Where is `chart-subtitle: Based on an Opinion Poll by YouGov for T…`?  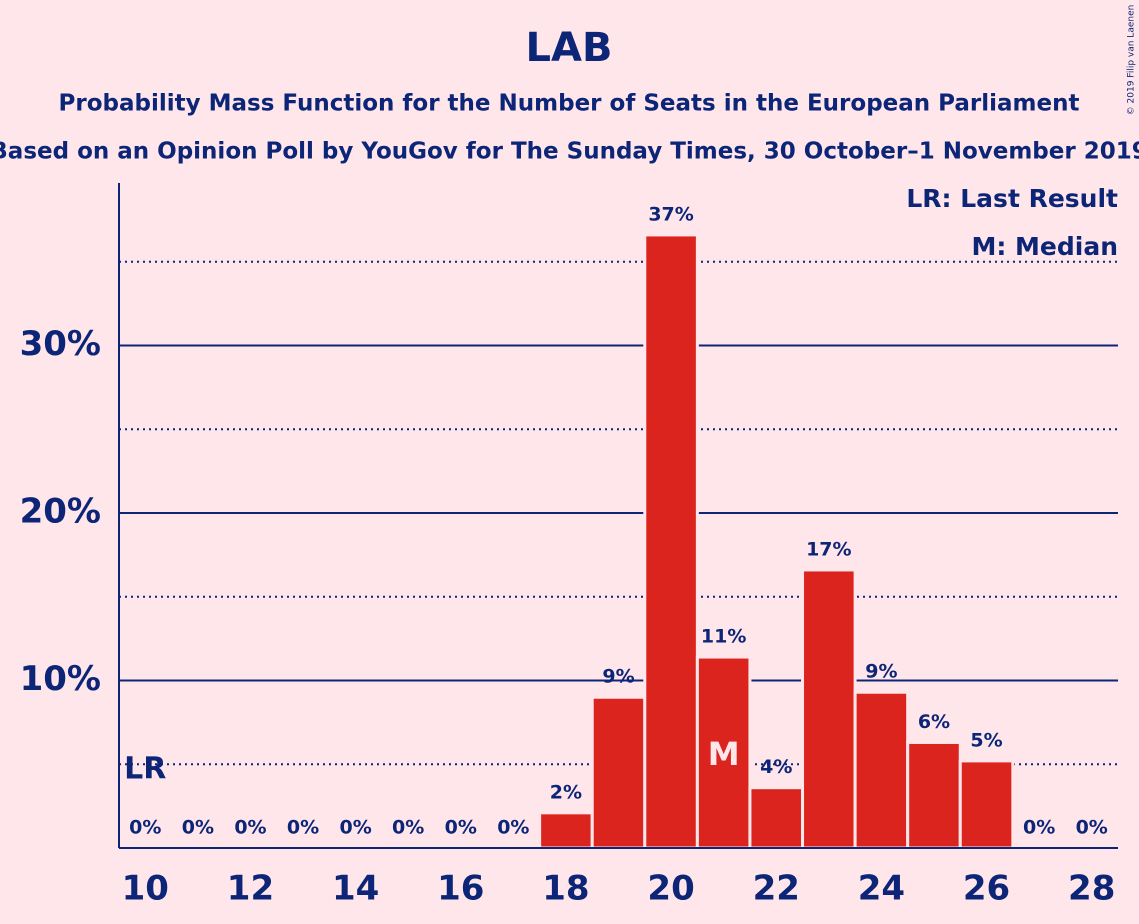 chart-subtitle: Based on an Opinion Poll by YouGov for T… is located at coordinates (569, 152).